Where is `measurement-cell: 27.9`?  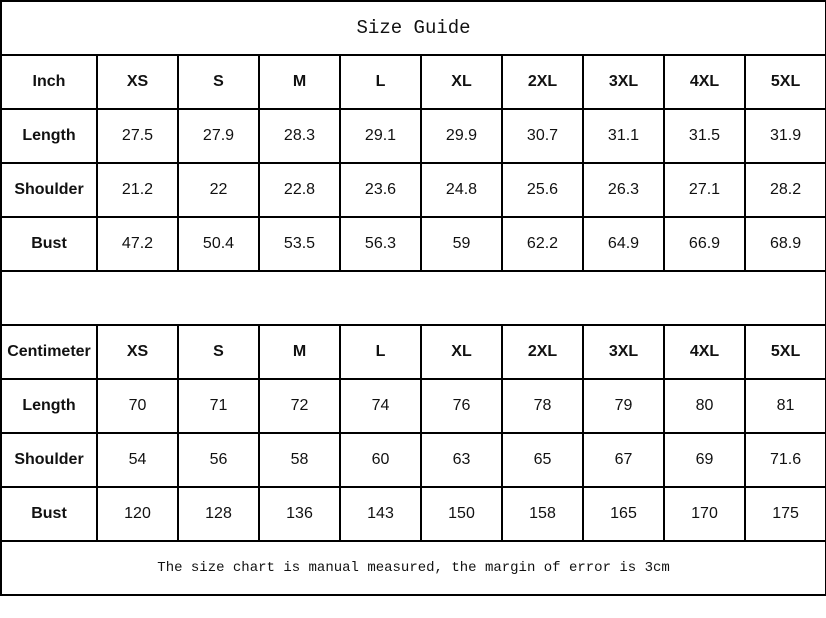 measurement-cell: 27.9 is located at coordinates (218, 136).